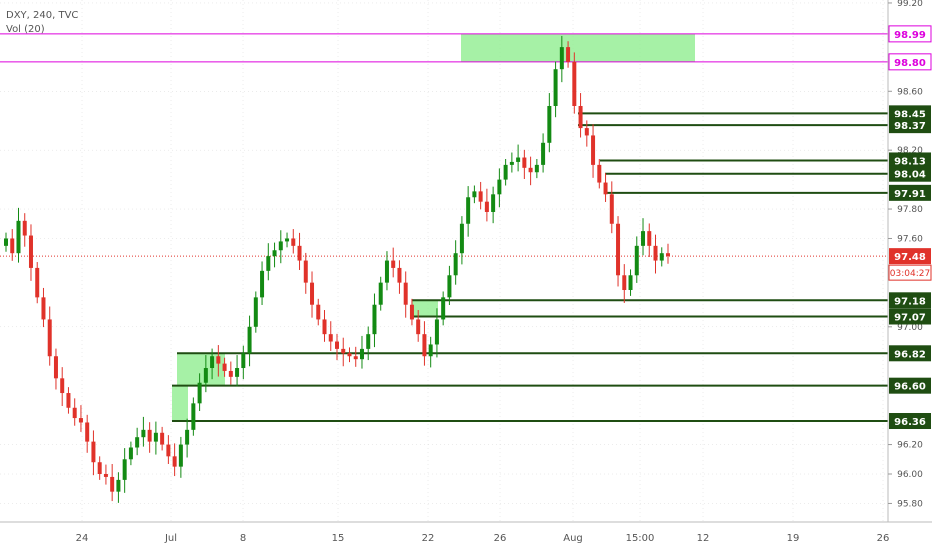 The width and height of the screenshot is (932, 550). What do you see at coordinates (910, 4) in the screenshot?
I see `price-tick-label: 99.20` at bounding box center [910, 4].